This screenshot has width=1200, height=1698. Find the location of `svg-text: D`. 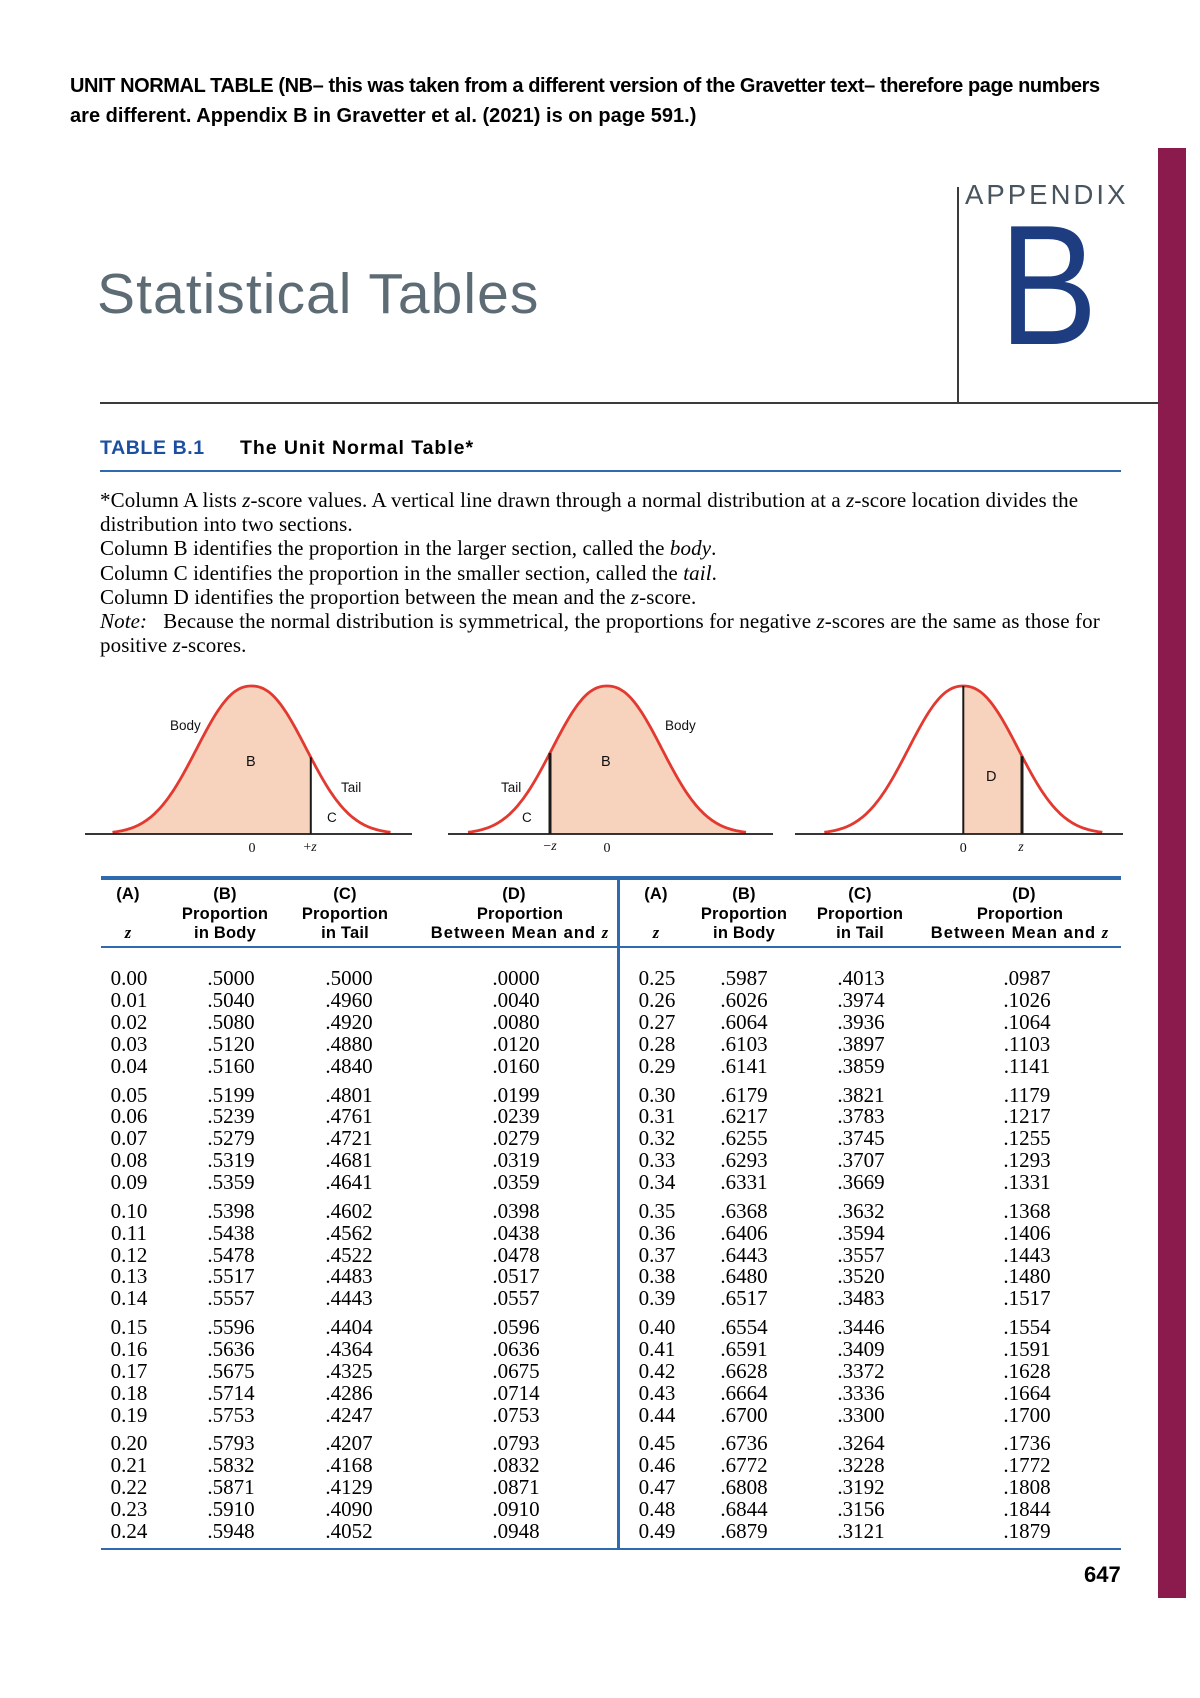

svg-text: D is located at coordinates (991, 777).